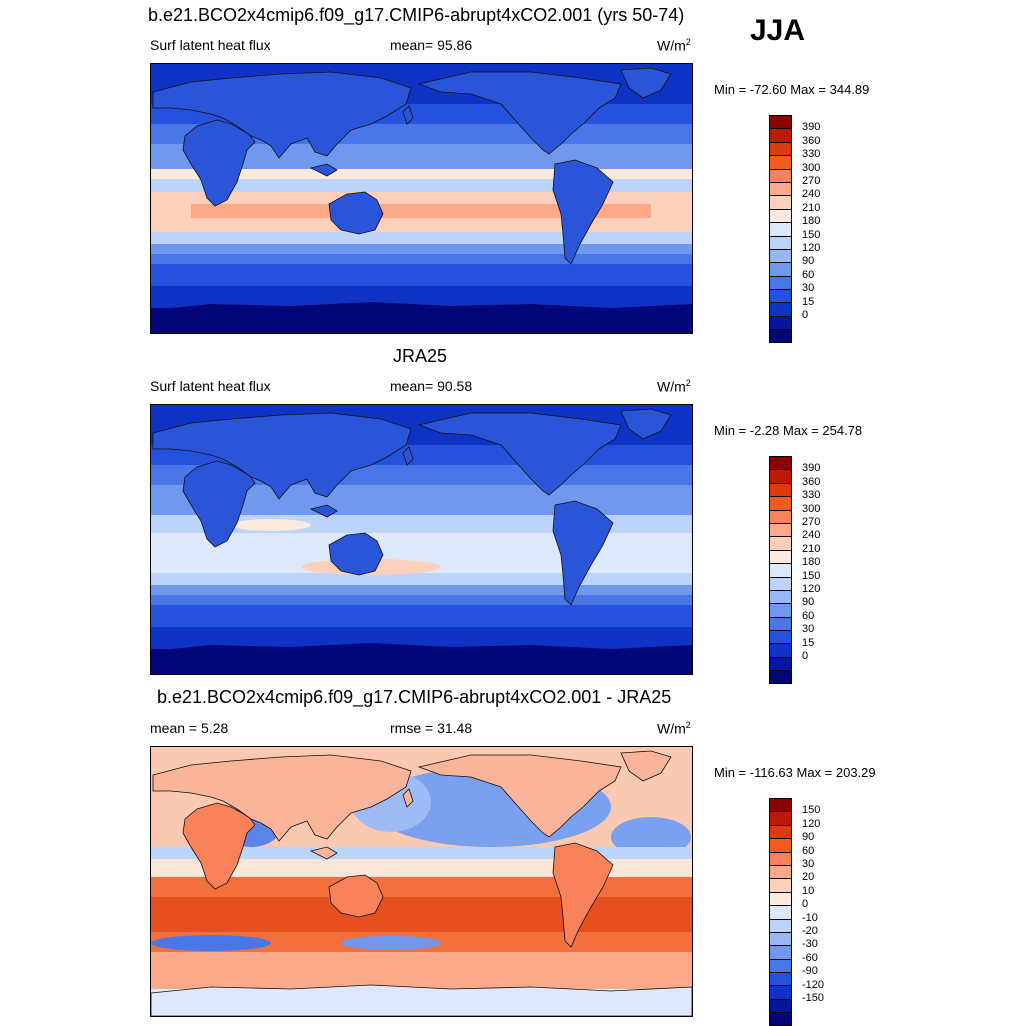 The width and height of the screenshot is (1024, 1026). Describe the element at coordinates (808, 890) in the screenshot. I see `colorbar-tick-label: 10` at that location.